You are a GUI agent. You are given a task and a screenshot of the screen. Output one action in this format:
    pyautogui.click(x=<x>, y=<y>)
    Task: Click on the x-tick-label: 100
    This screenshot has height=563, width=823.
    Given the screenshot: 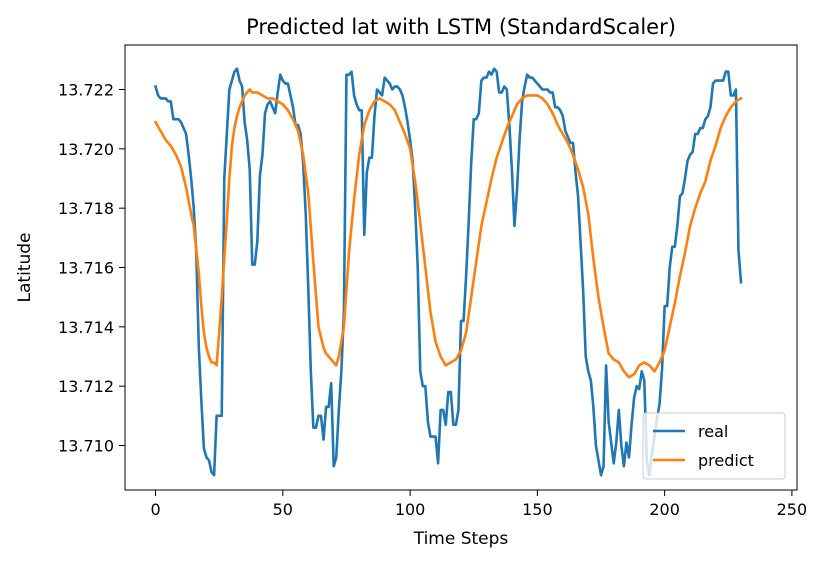 What is the action you would take?
    pyautogui.click(x=410, y=509)
    